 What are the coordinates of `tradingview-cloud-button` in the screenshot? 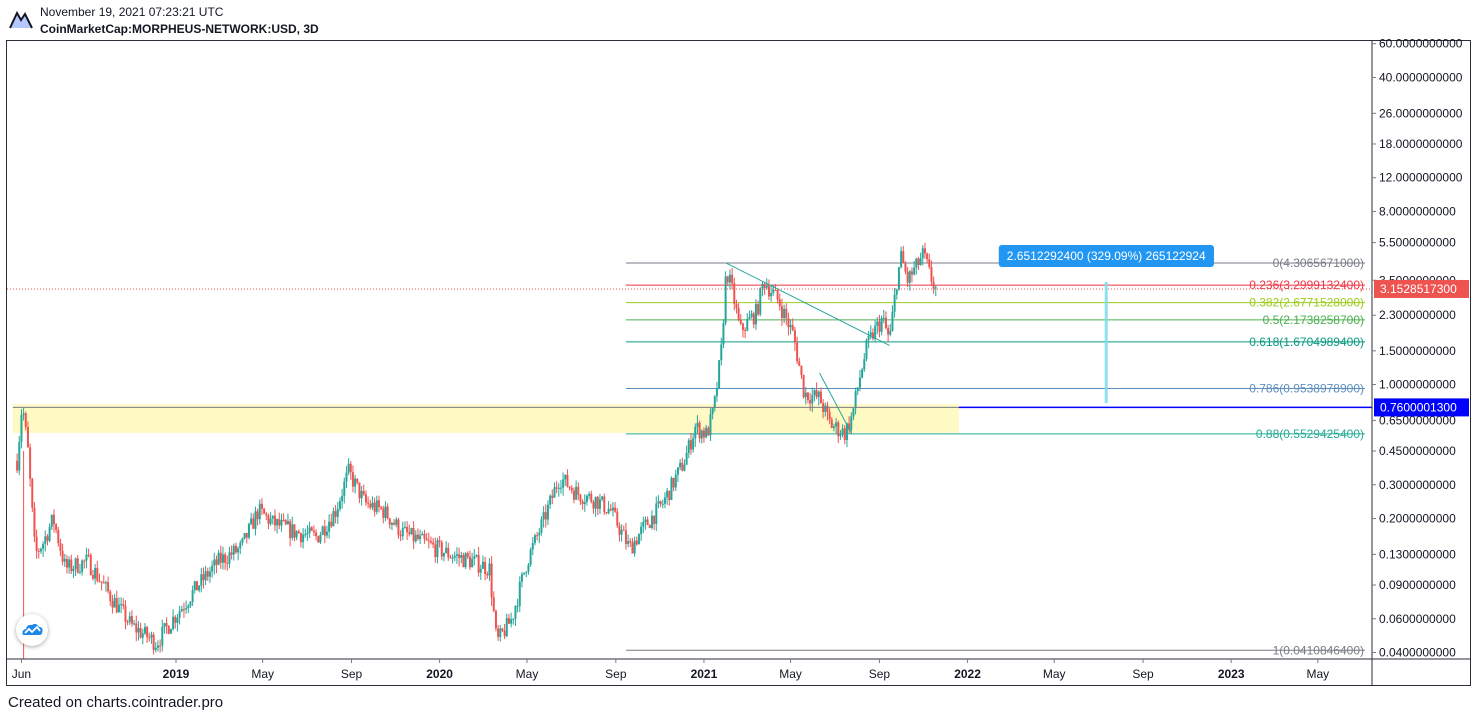 It's located at (32, 630).